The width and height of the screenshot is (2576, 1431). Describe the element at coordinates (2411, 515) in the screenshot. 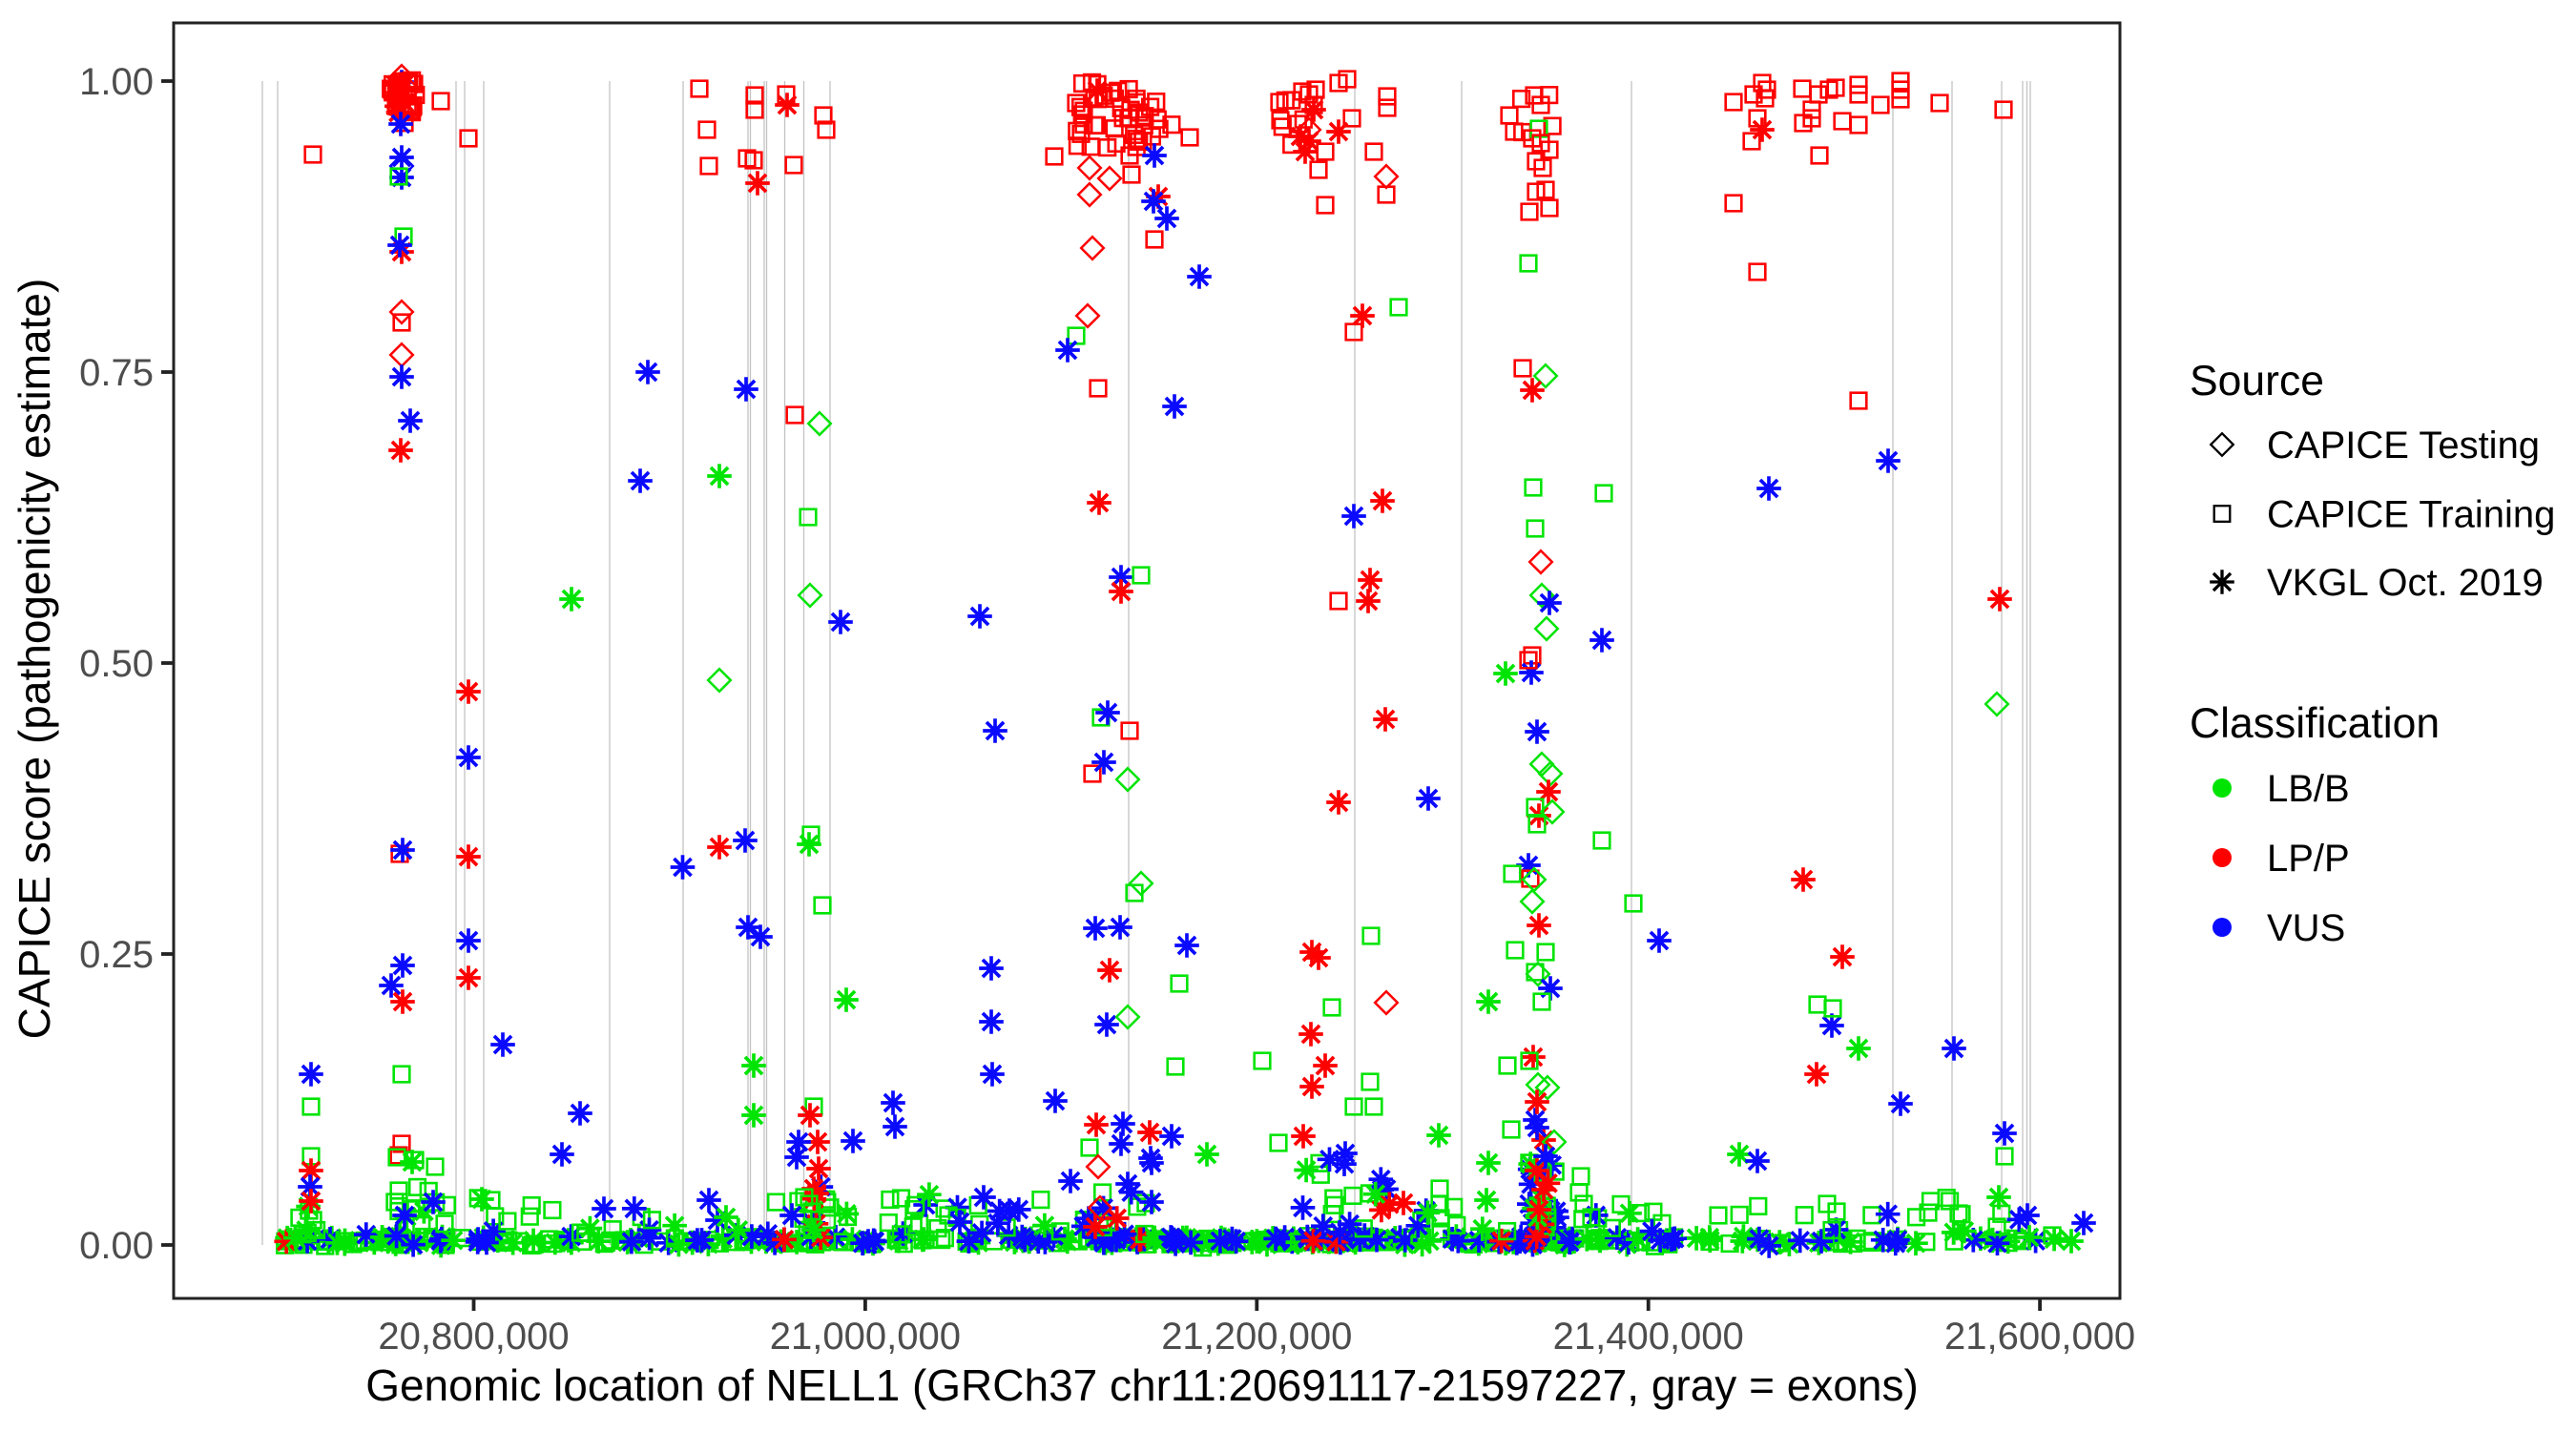

I see `svg-text: CAPICE Training` at that location.